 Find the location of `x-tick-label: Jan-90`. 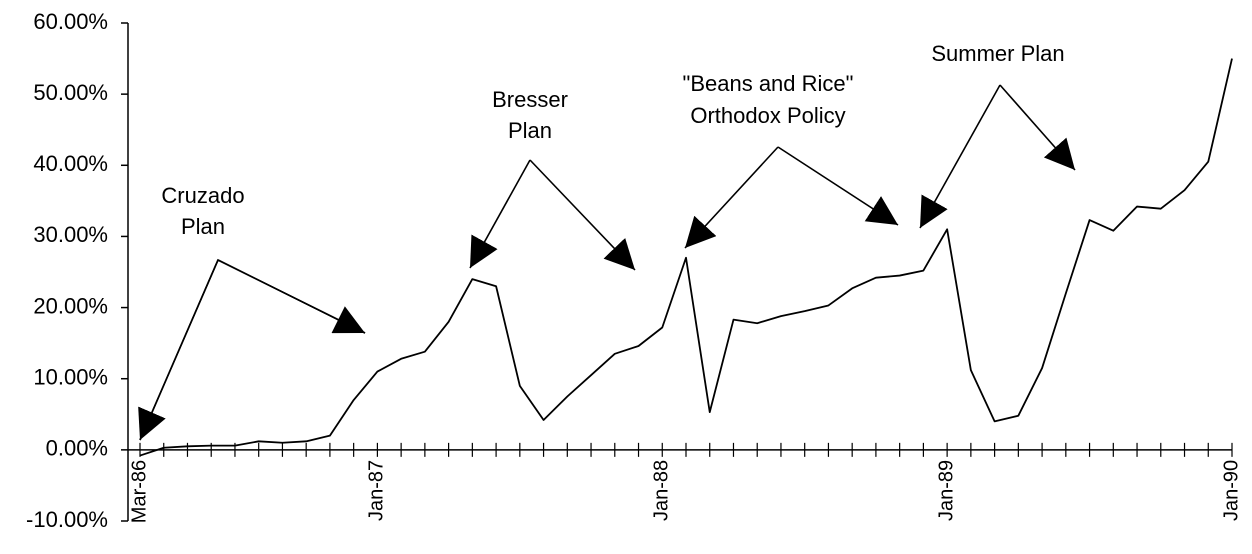

x-tick-label: Jan-90 is located at coordinates (1231, 490).